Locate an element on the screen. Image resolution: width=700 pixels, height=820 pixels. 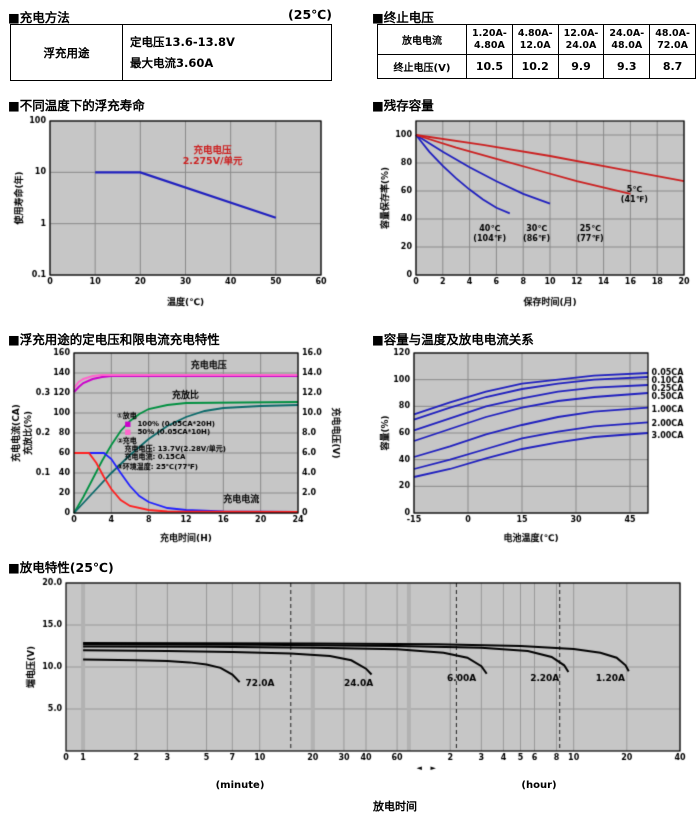
constant-voltage-spec: 定电压13.6-13.8V is located at coordinates (182, 42).